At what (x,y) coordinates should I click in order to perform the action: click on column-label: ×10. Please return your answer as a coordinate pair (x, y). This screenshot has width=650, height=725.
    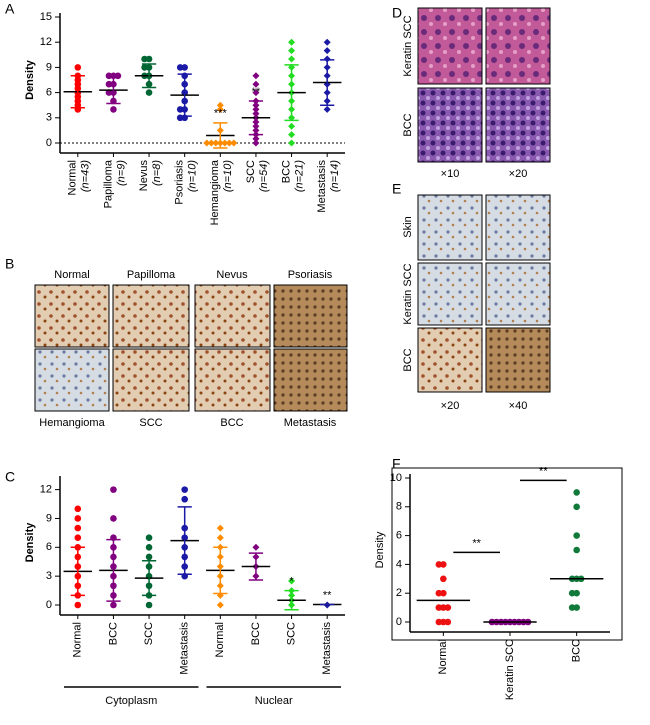
    Looking at the image, I should click on (450, 174).